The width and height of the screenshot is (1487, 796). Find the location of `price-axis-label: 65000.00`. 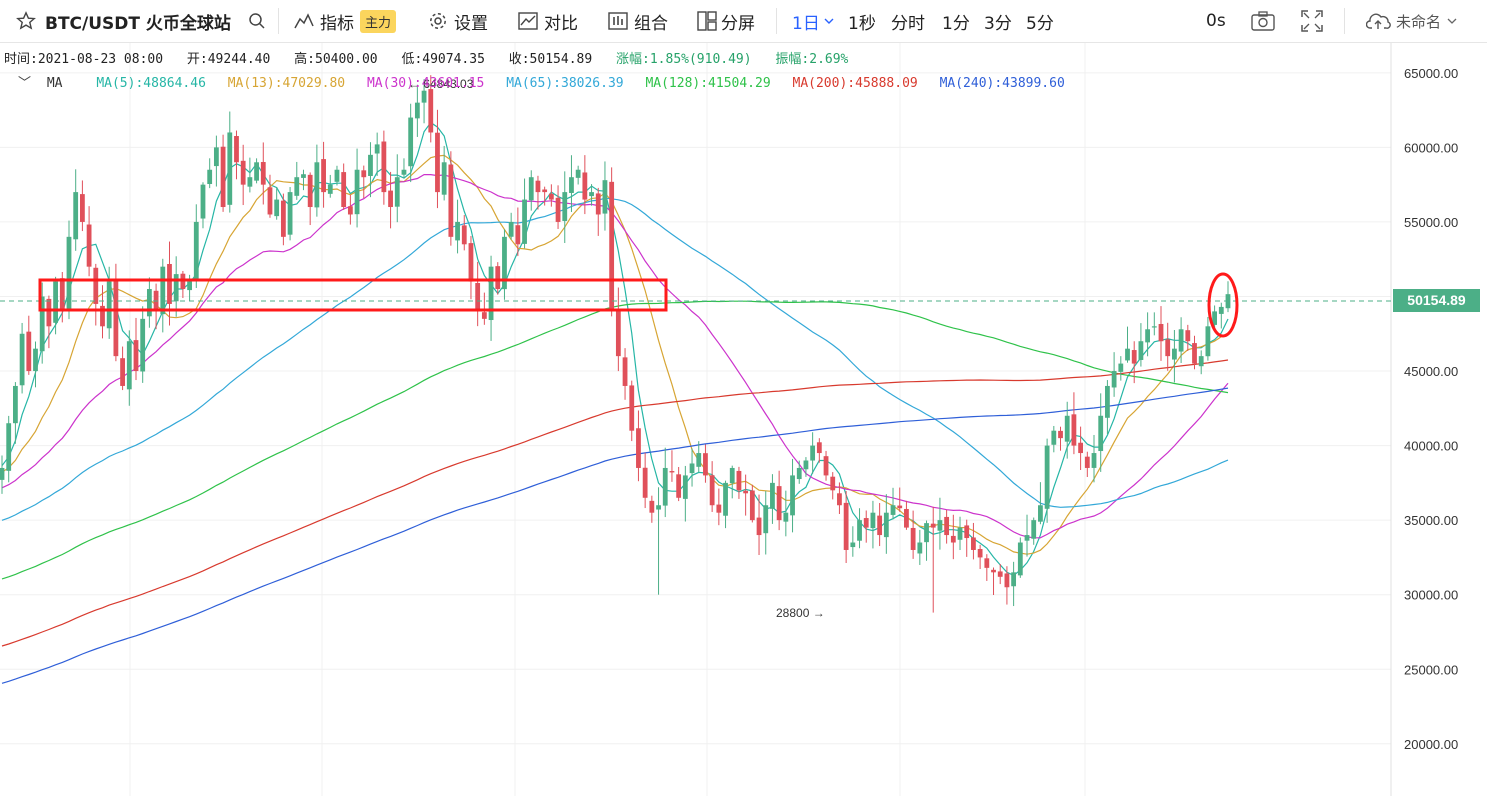

price-axis-label: 65000.00 is located at coordinates (1431, 73).